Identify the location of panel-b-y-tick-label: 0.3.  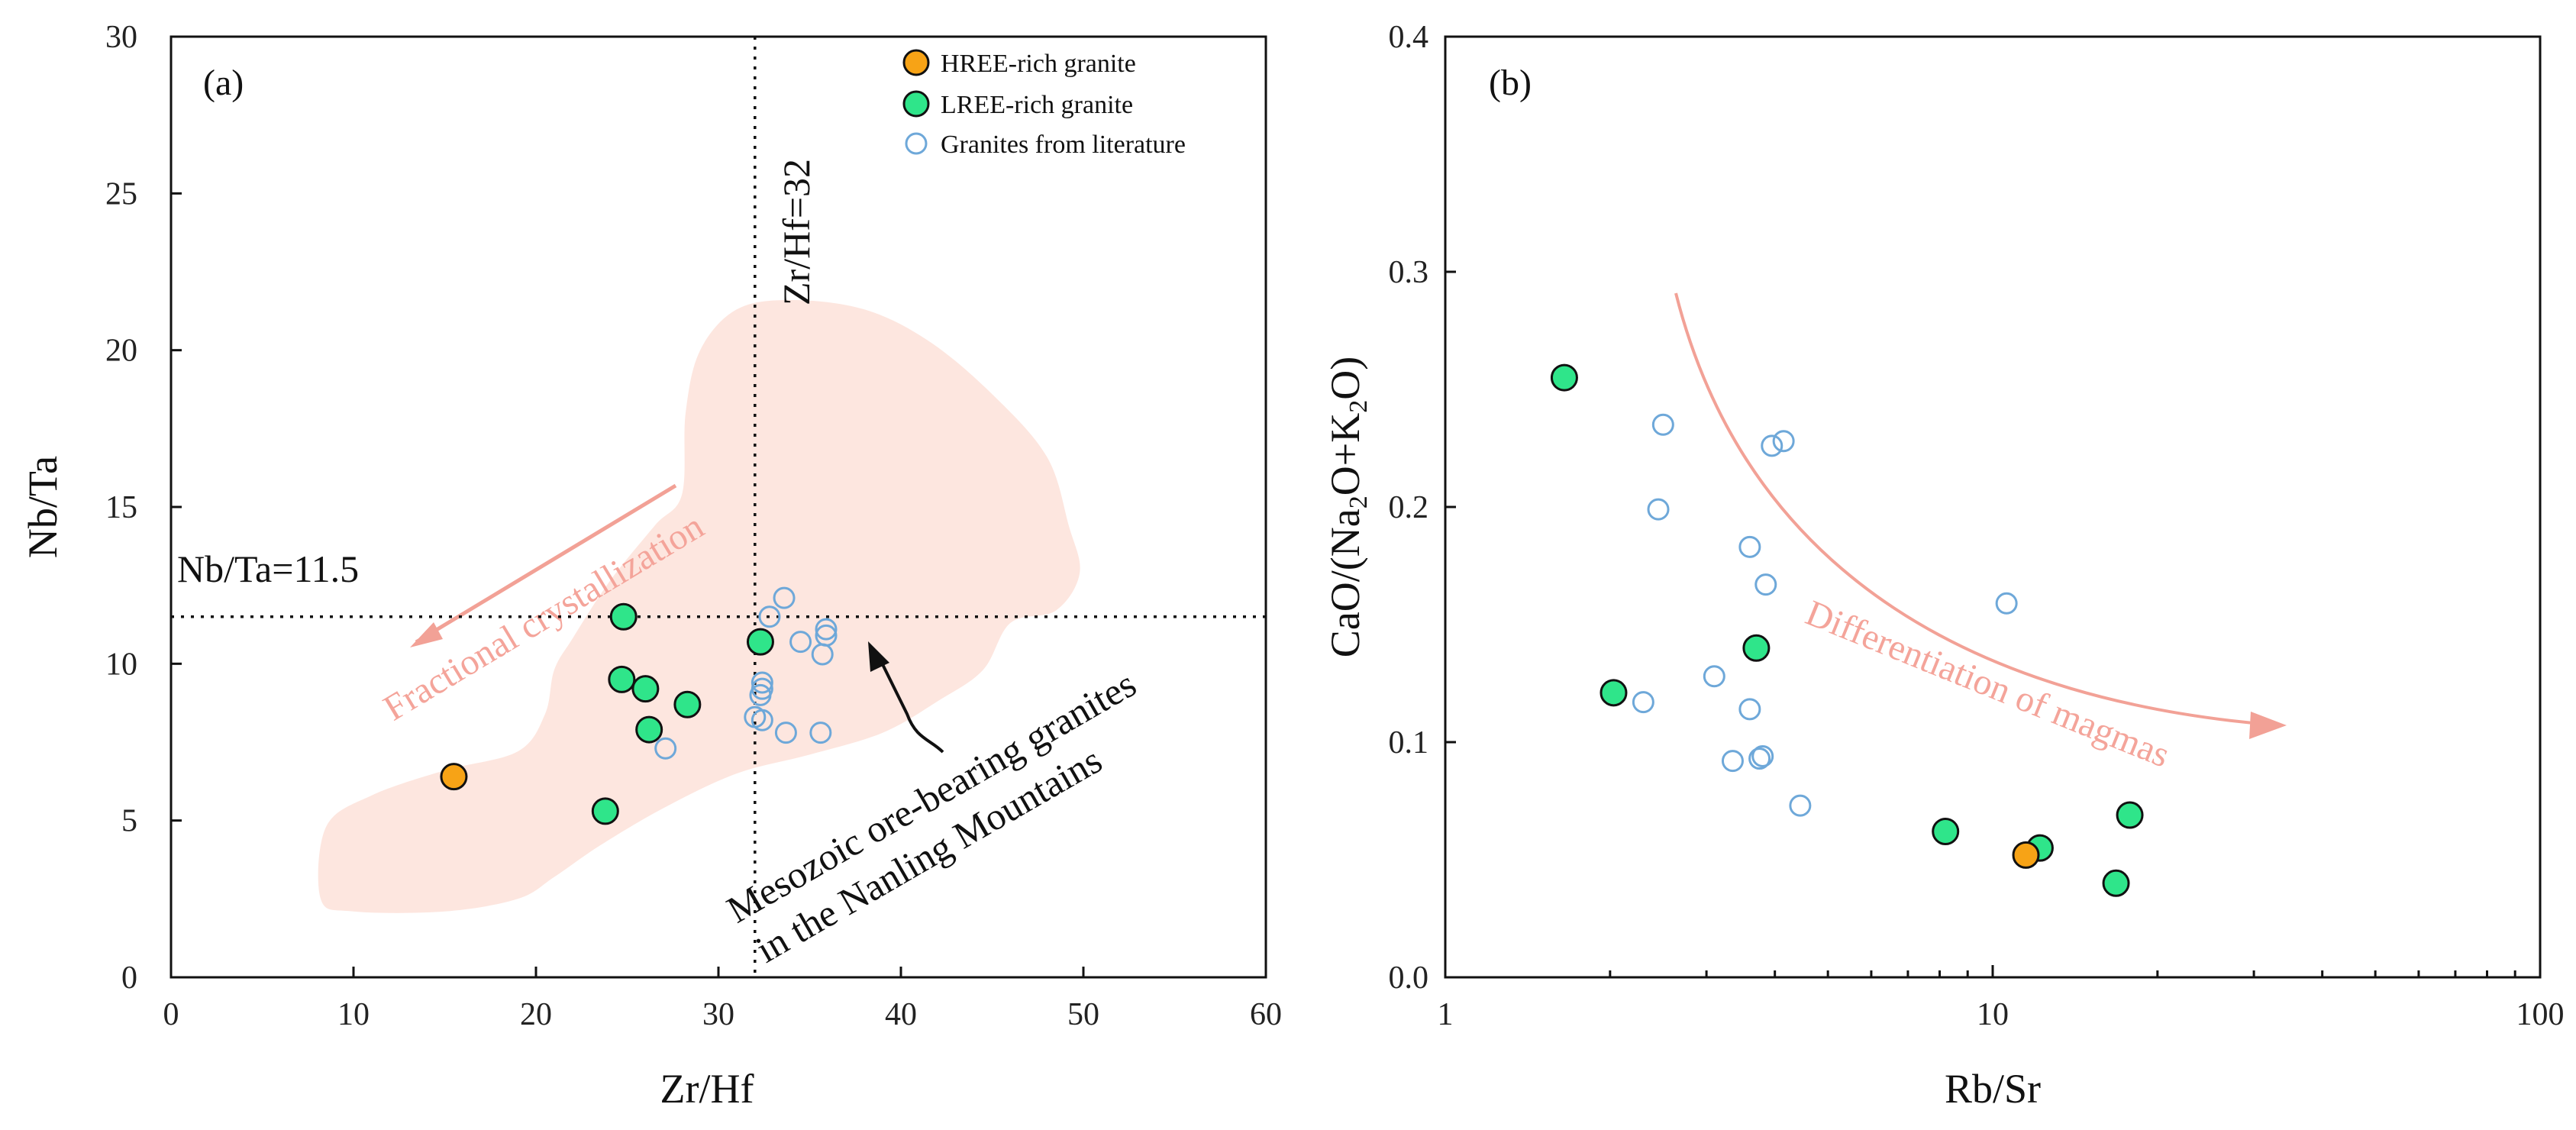
(1409, 272).